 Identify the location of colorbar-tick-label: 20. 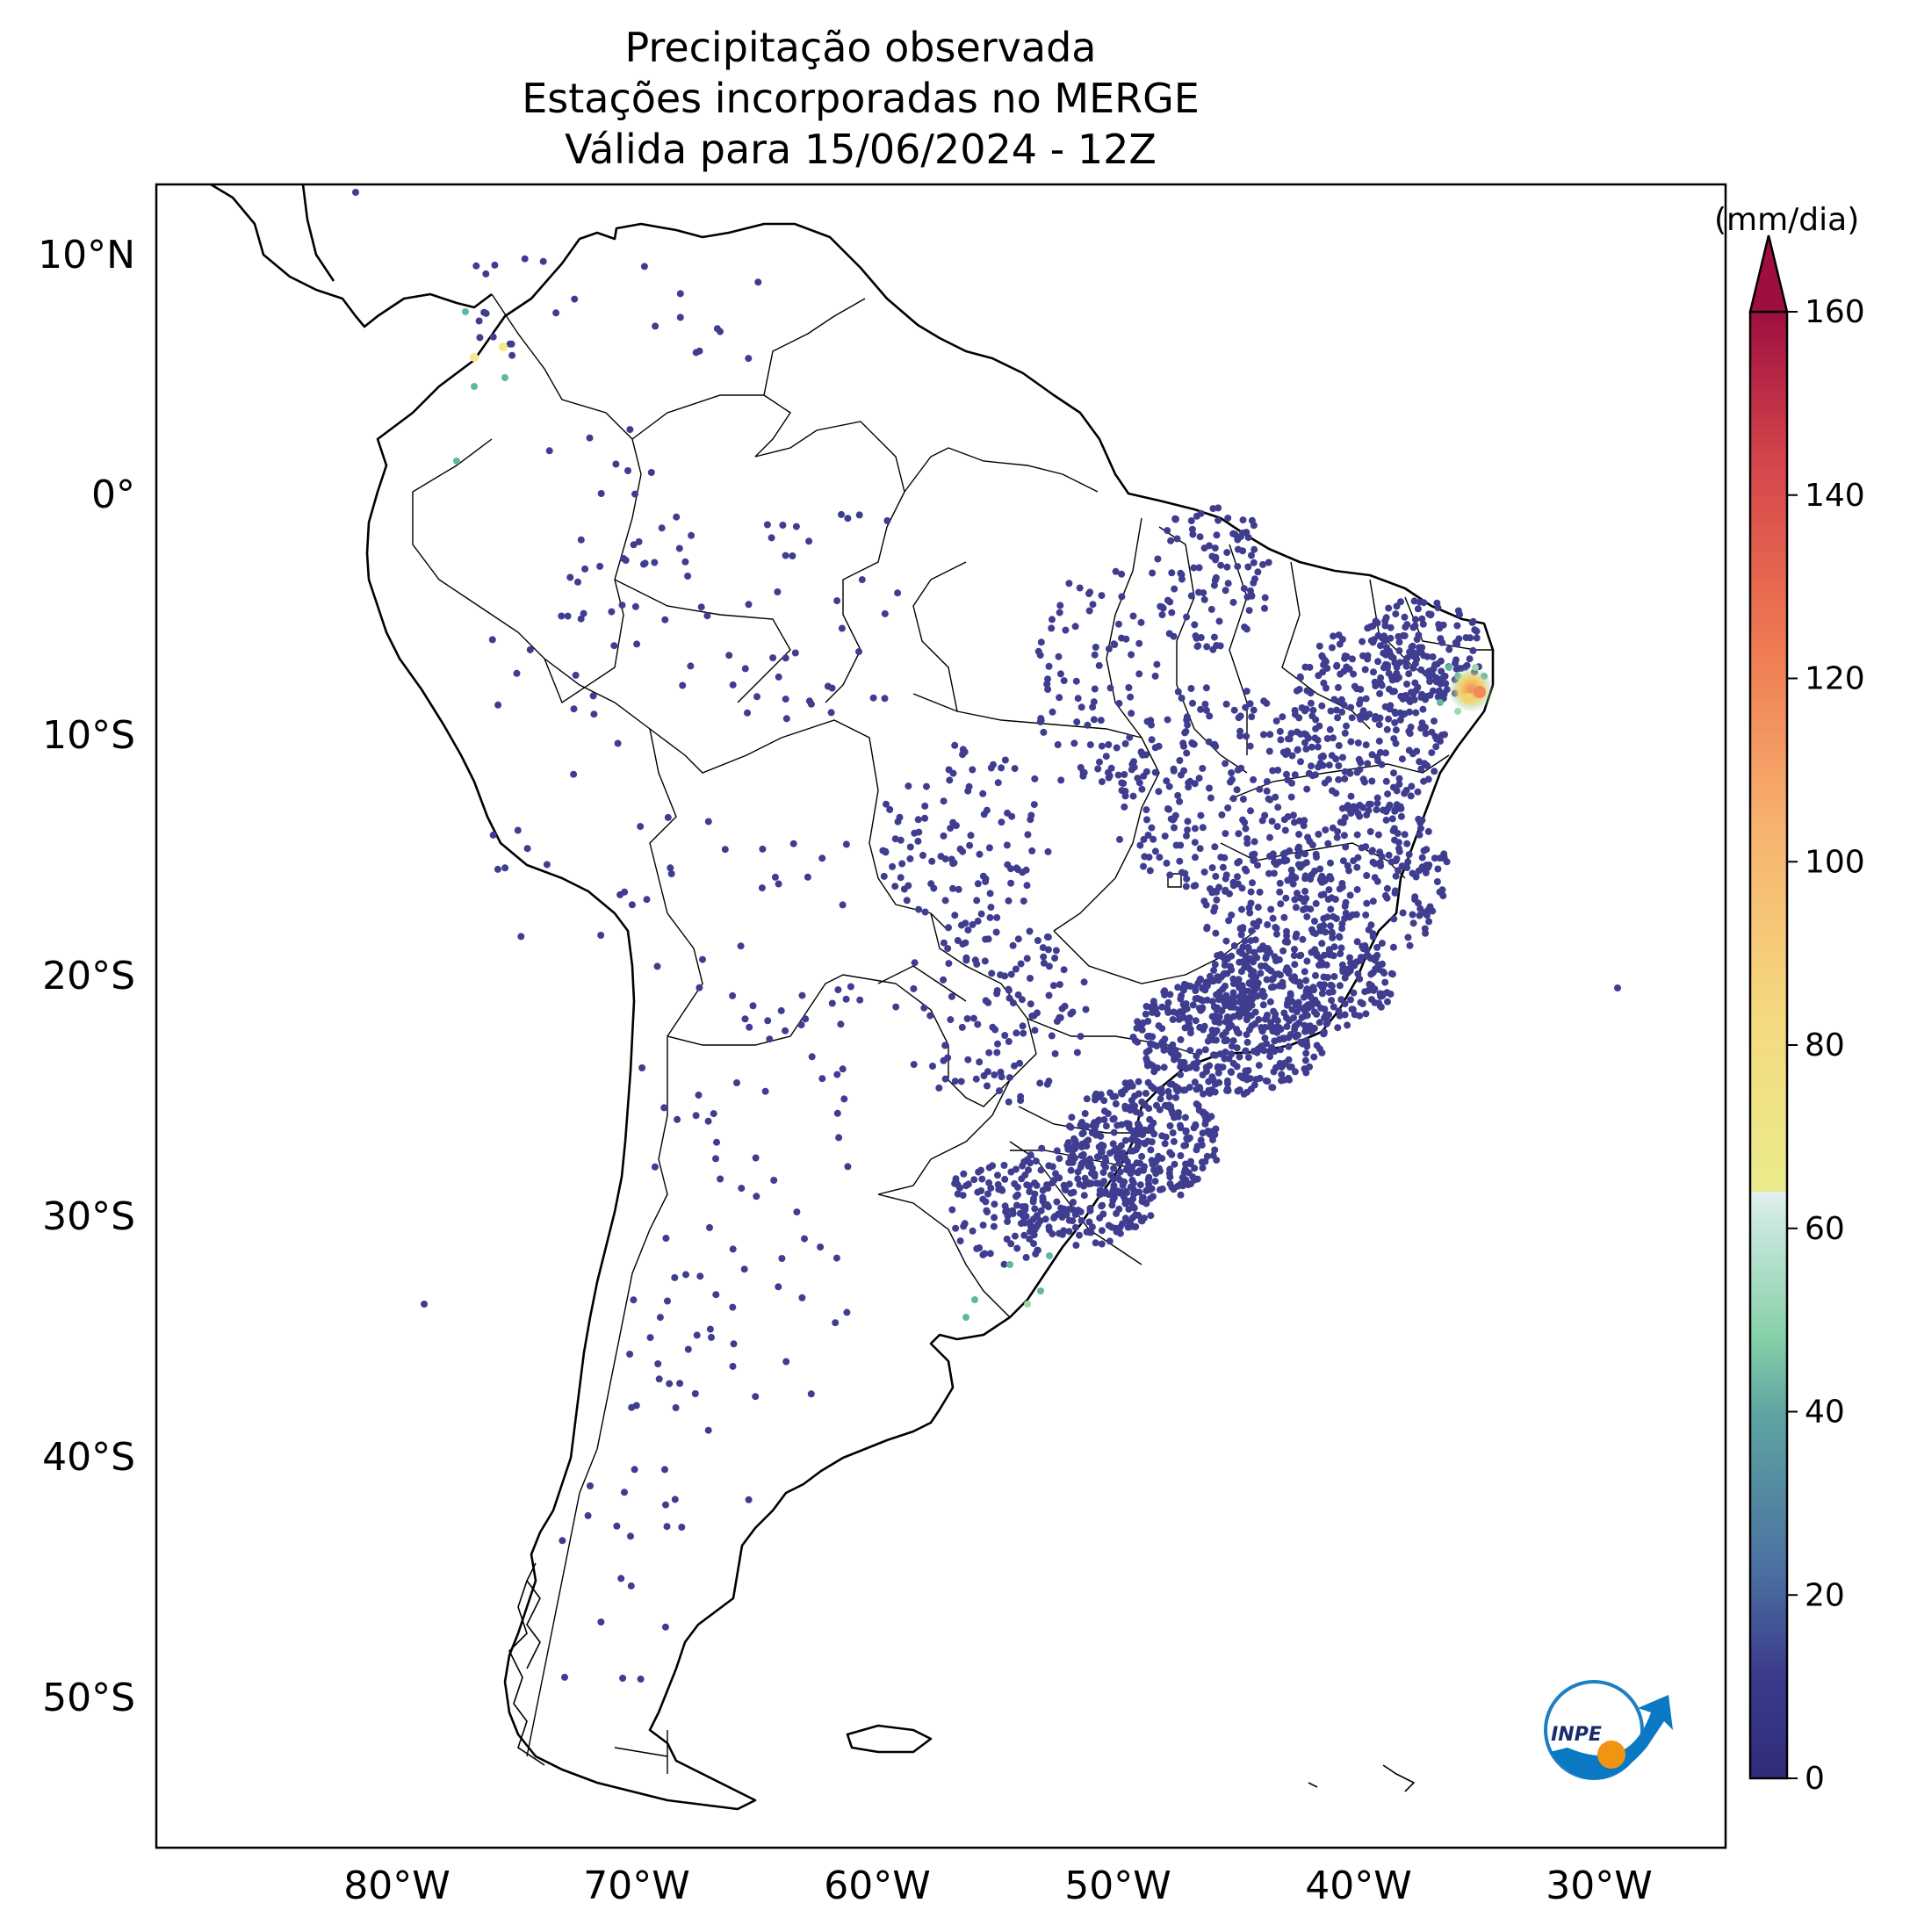
(1825, 1595).